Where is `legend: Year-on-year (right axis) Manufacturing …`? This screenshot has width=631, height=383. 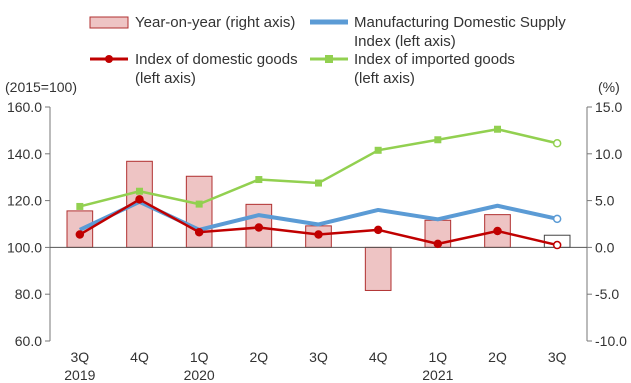 legend: Year-on-year (right axis) Manufacturing … is located at coordinates (327, 50).